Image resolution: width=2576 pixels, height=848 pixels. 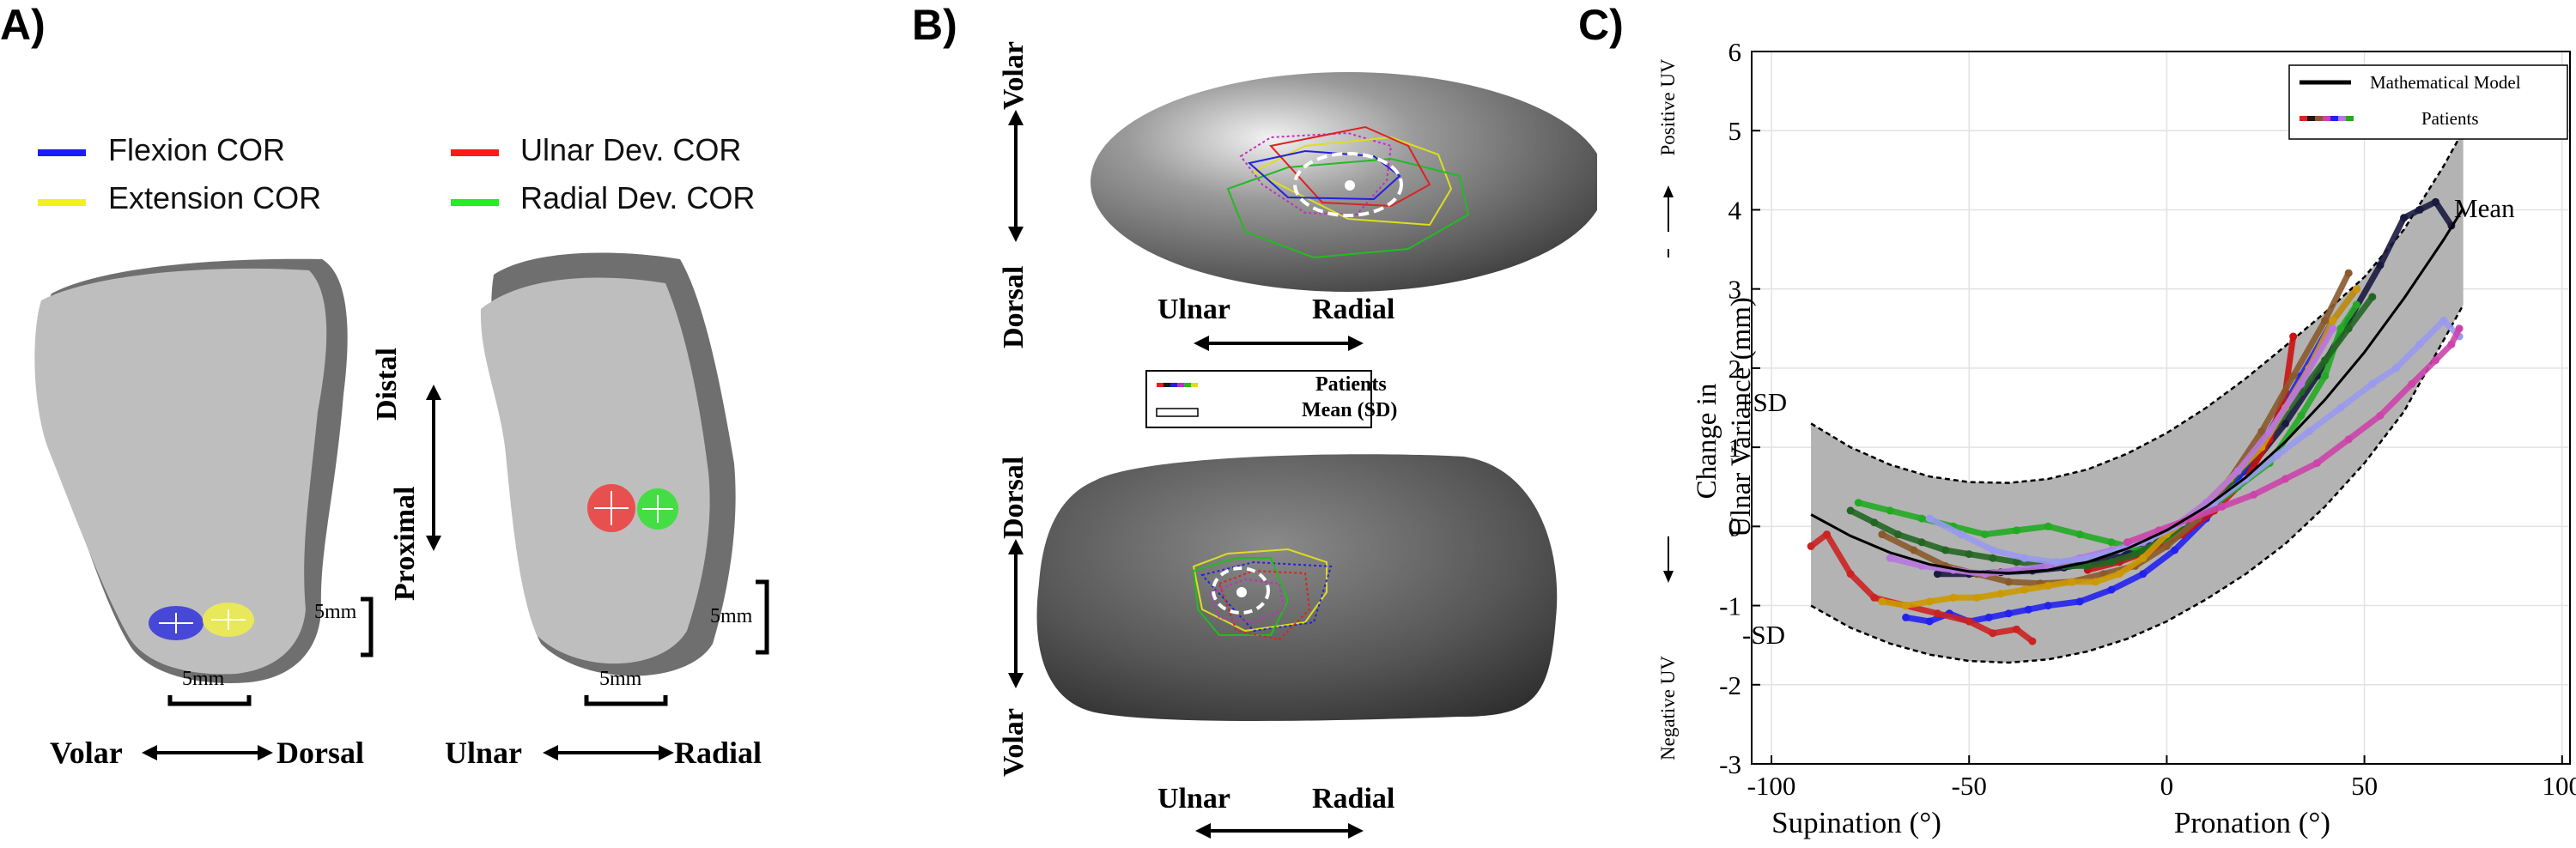 I want to click on y-tick-label: 6, so click(x=1735, y=52).